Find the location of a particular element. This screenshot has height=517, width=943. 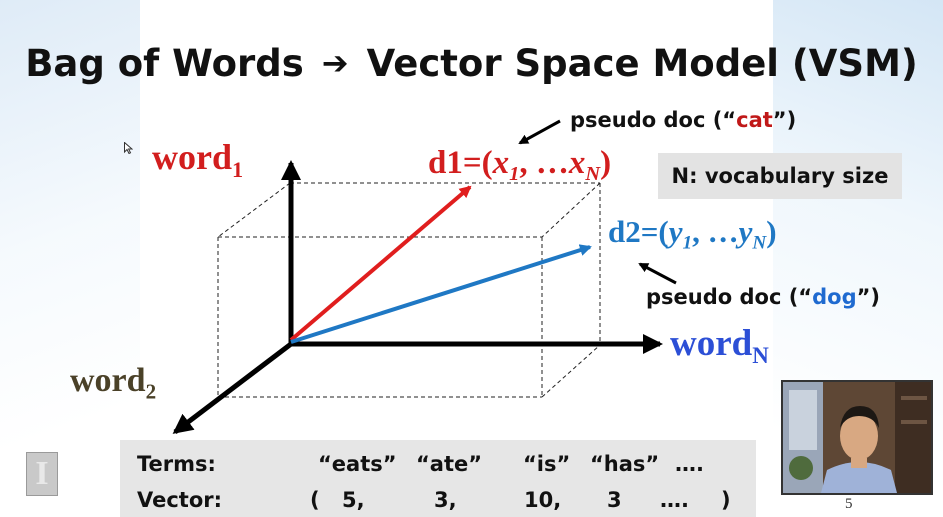

pointer-arrow-cat is located at coordinates (539, 132).